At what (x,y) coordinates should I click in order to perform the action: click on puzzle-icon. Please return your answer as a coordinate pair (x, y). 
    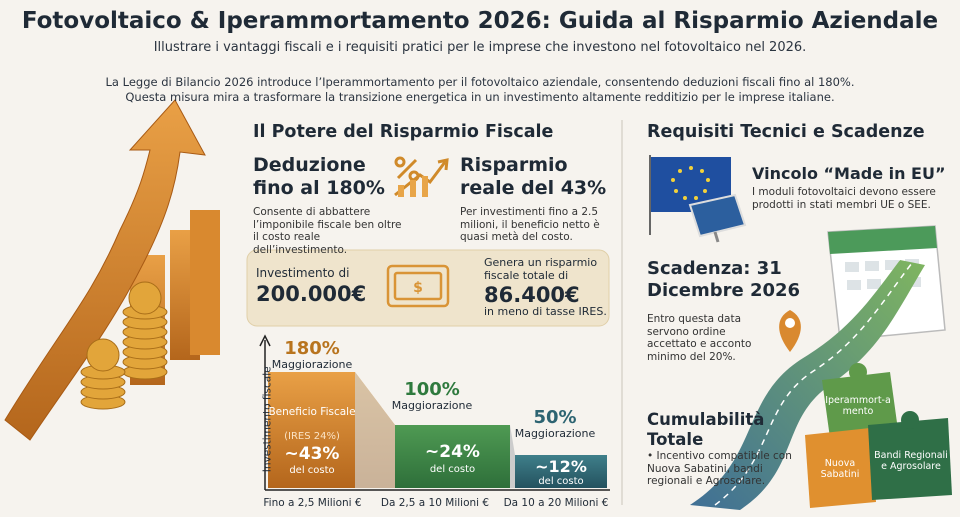
    Looking at the image, I should click on (878, 435).